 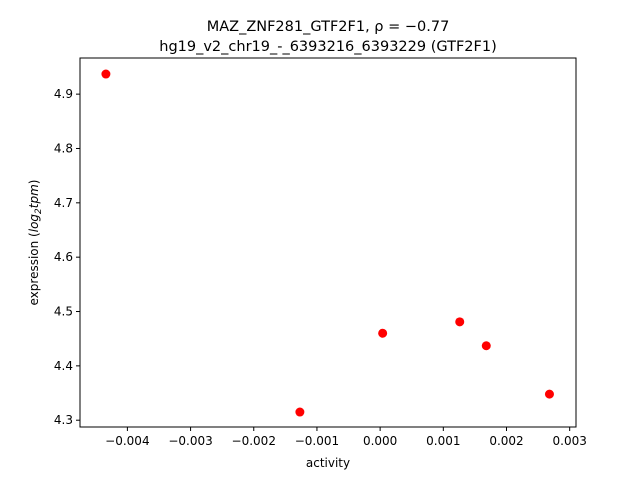 What do you see at coordinates (63, 366) in the screenshot?
I see `y-tick-label: 4.4` at bounding box center [63, 366].